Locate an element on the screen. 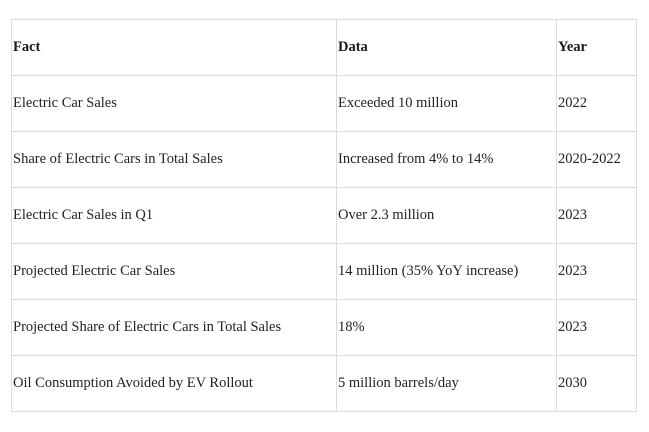 The height and width of the screenshot is (432, 649). data-cell: 18% is located at coordinates (446, 327).